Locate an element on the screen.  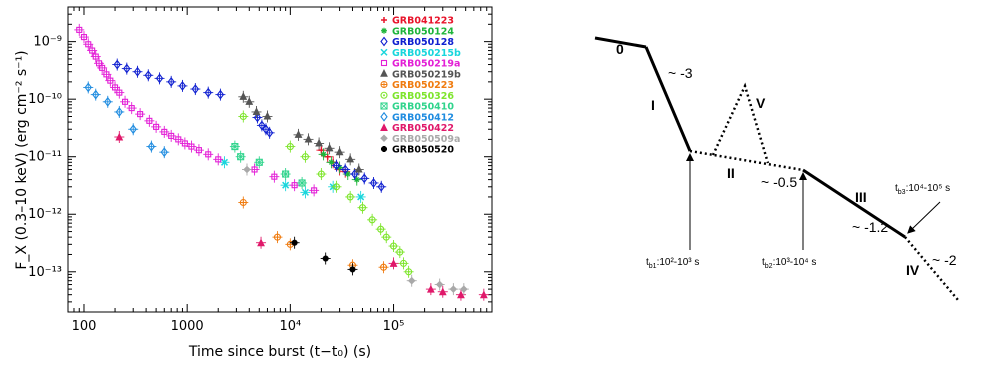
segment-label-III: III is located at coordinates (861, 197).